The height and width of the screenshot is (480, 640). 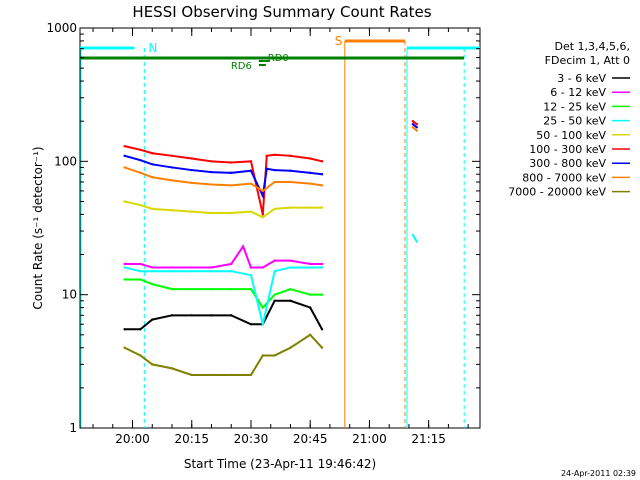 I want to click on y-tick-label: 1, so click(x=73, y=428).